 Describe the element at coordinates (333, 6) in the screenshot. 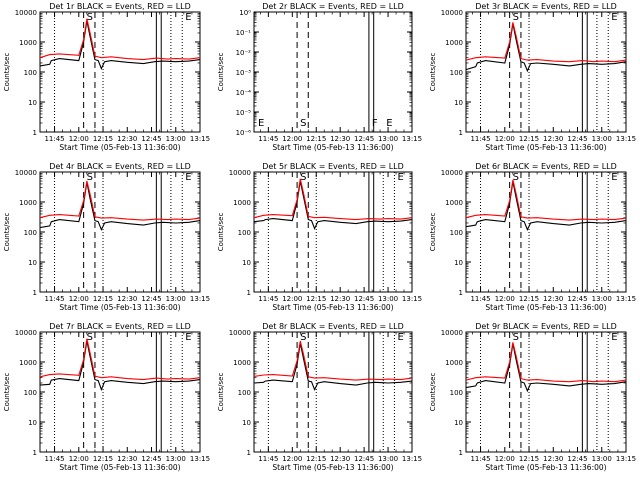

I see `chart-title: Det 2r BLACK = Events, RED = LLD` at that location.